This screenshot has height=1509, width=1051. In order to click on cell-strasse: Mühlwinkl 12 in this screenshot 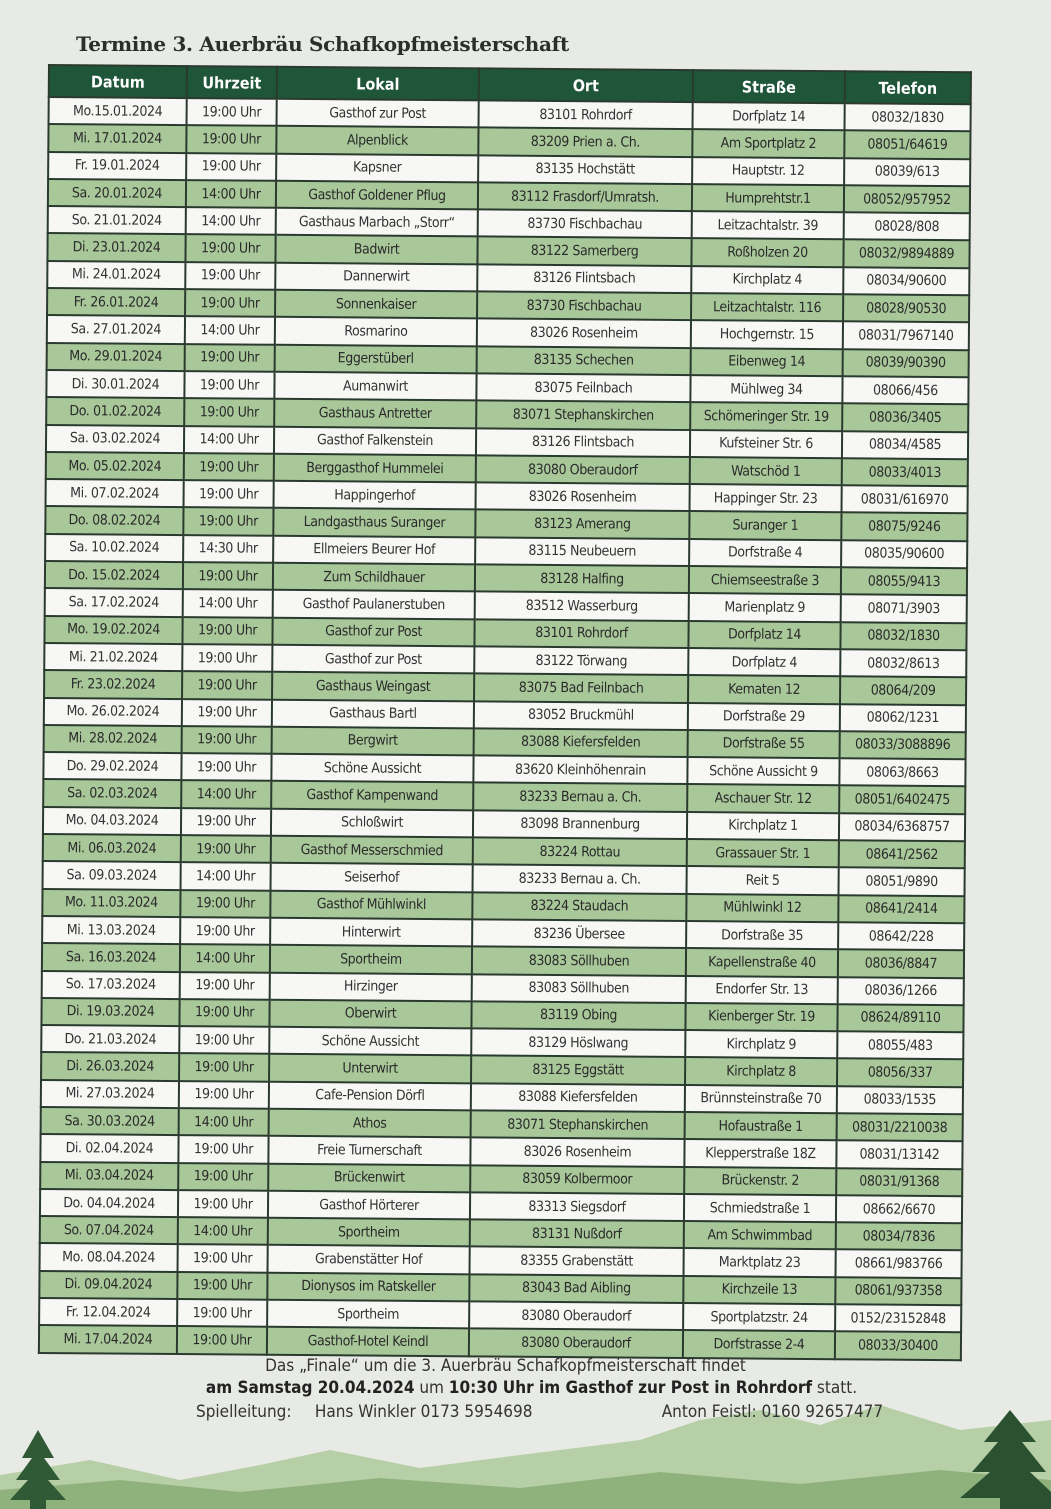, I will do `click(762, 908)`.